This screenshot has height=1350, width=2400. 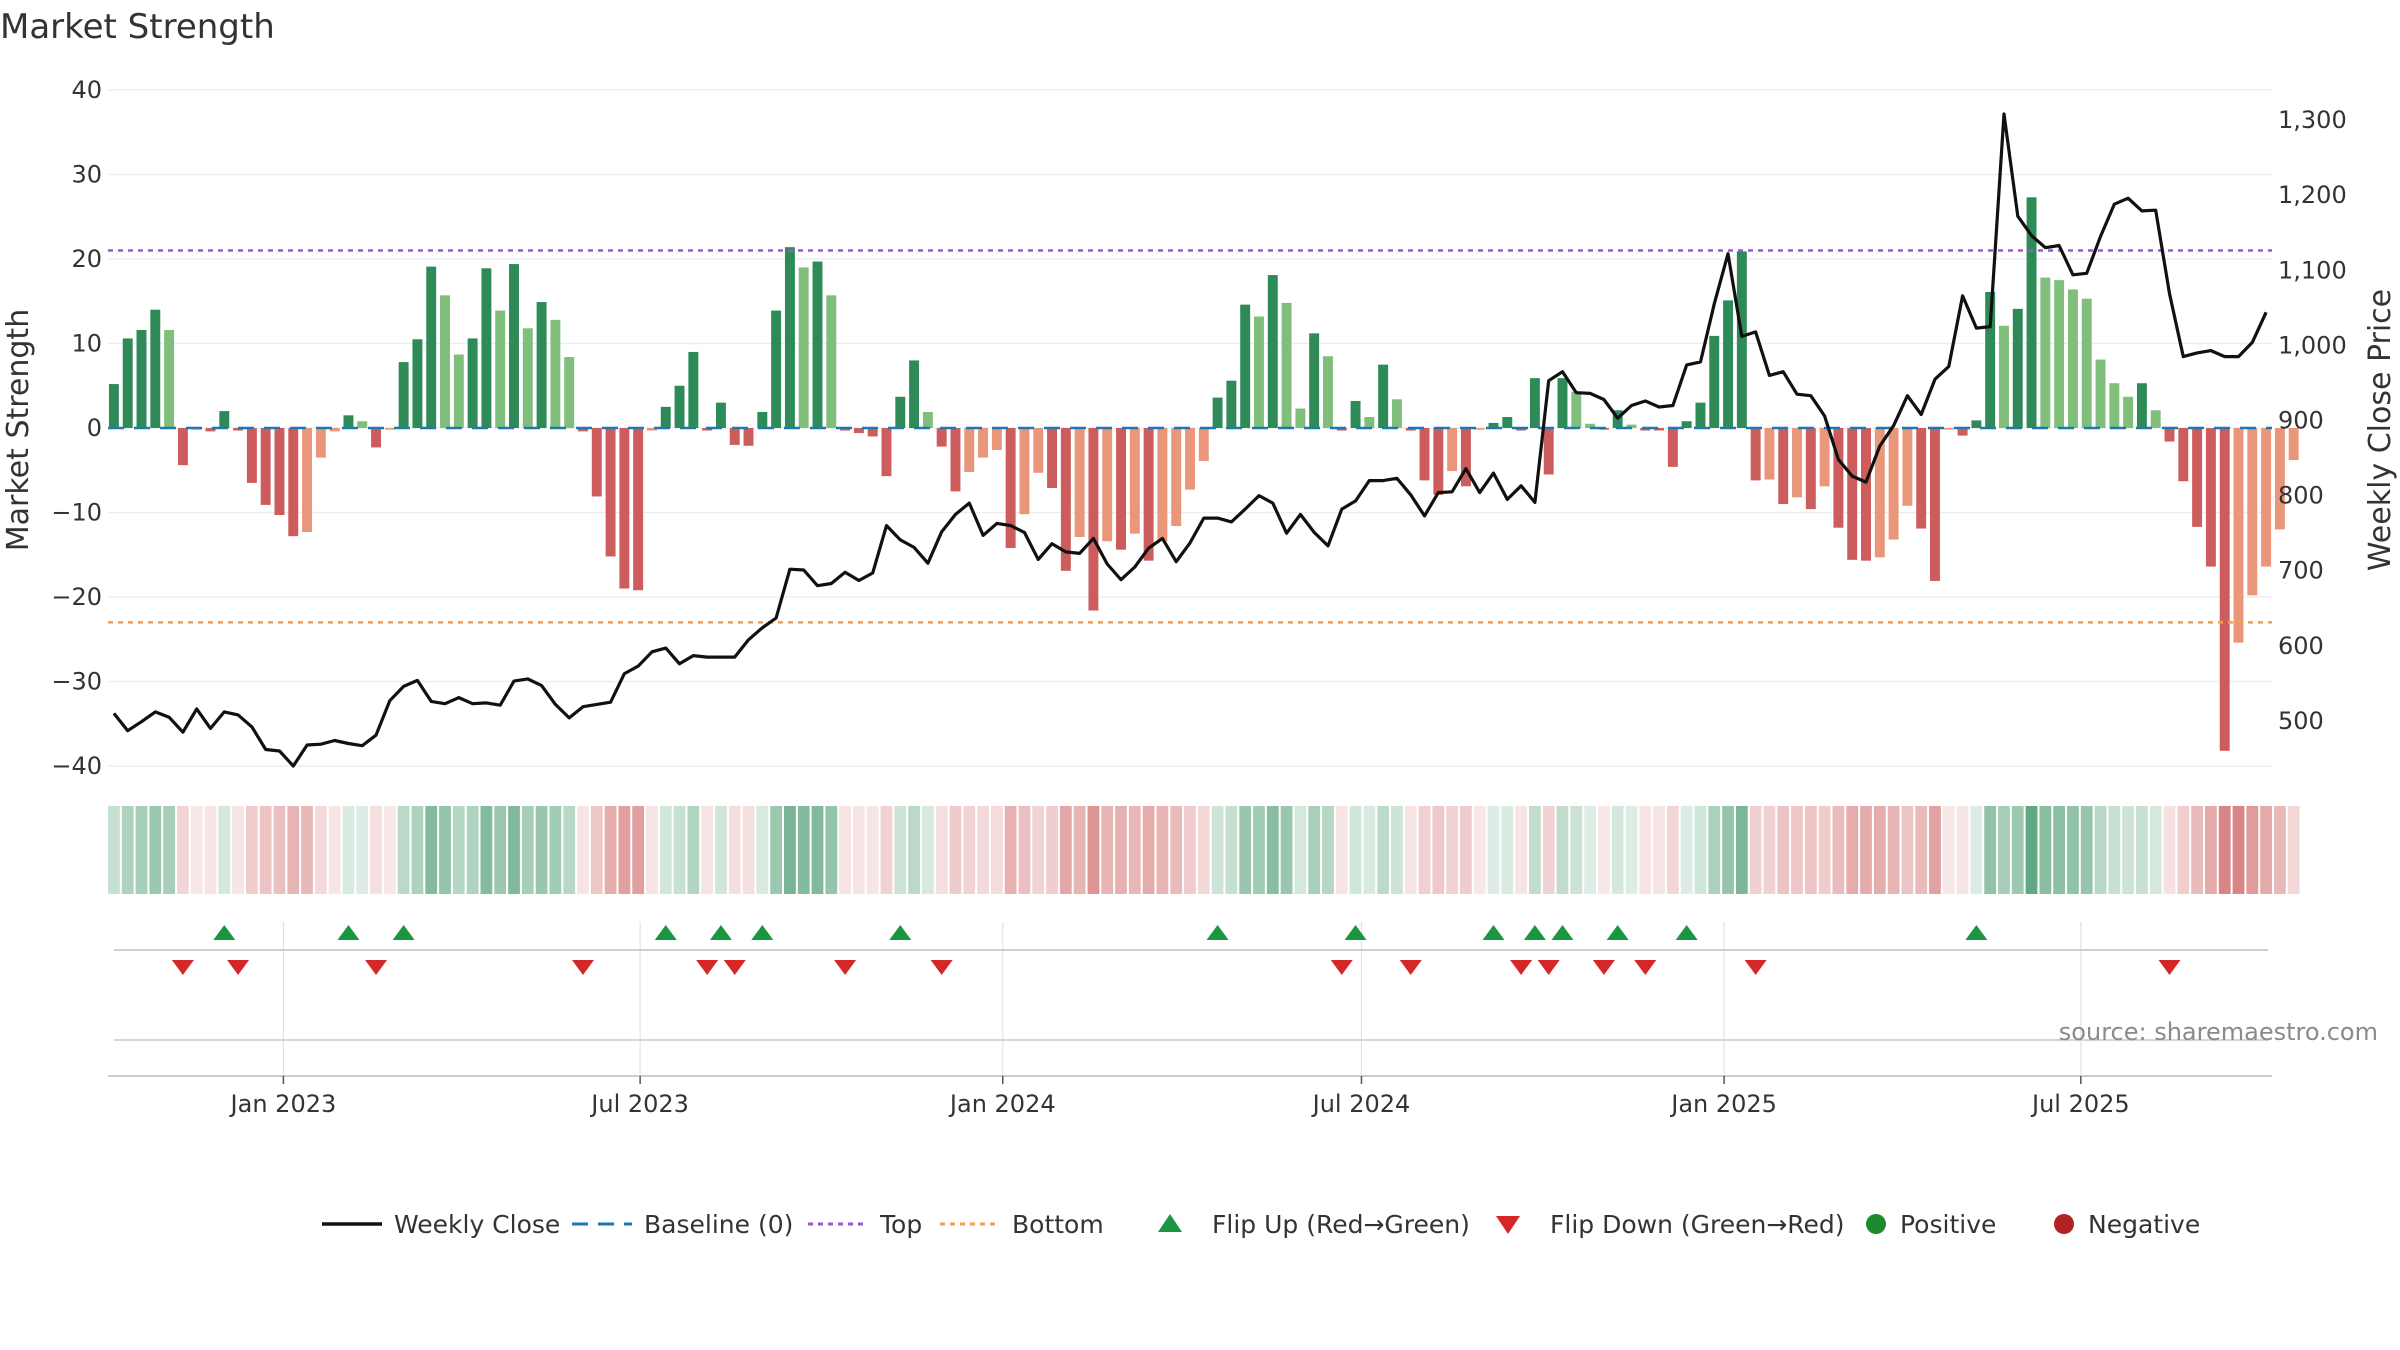 I want to click on y2-tick-label: 900, so click(x=2301, y=420).